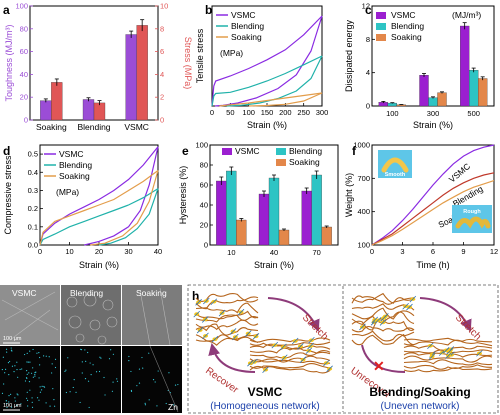 The width and height of the screenshot is (500, 415). I want to click on x-tick-label: 30, so click(128, 251).